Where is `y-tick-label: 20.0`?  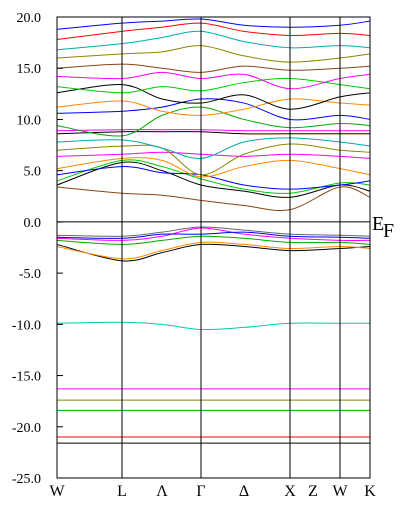 y-tick-label: 20.0 is located at coordinates (29, 18).